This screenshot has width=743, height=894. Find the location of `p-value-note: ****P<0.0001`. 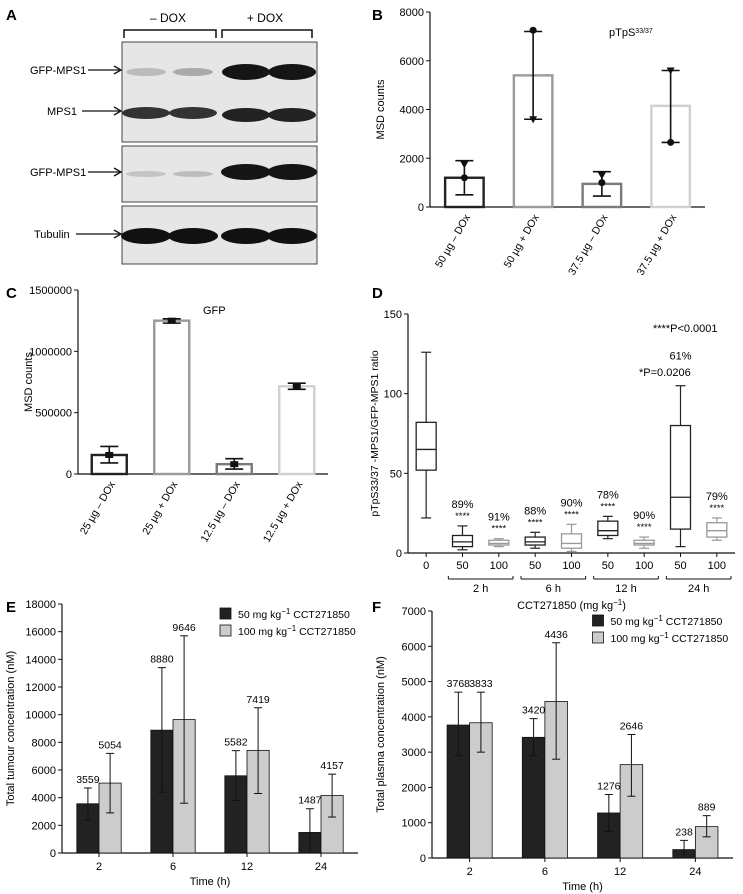

p-value-note: ****P<0.0001 is located at coordinates (685, 329).